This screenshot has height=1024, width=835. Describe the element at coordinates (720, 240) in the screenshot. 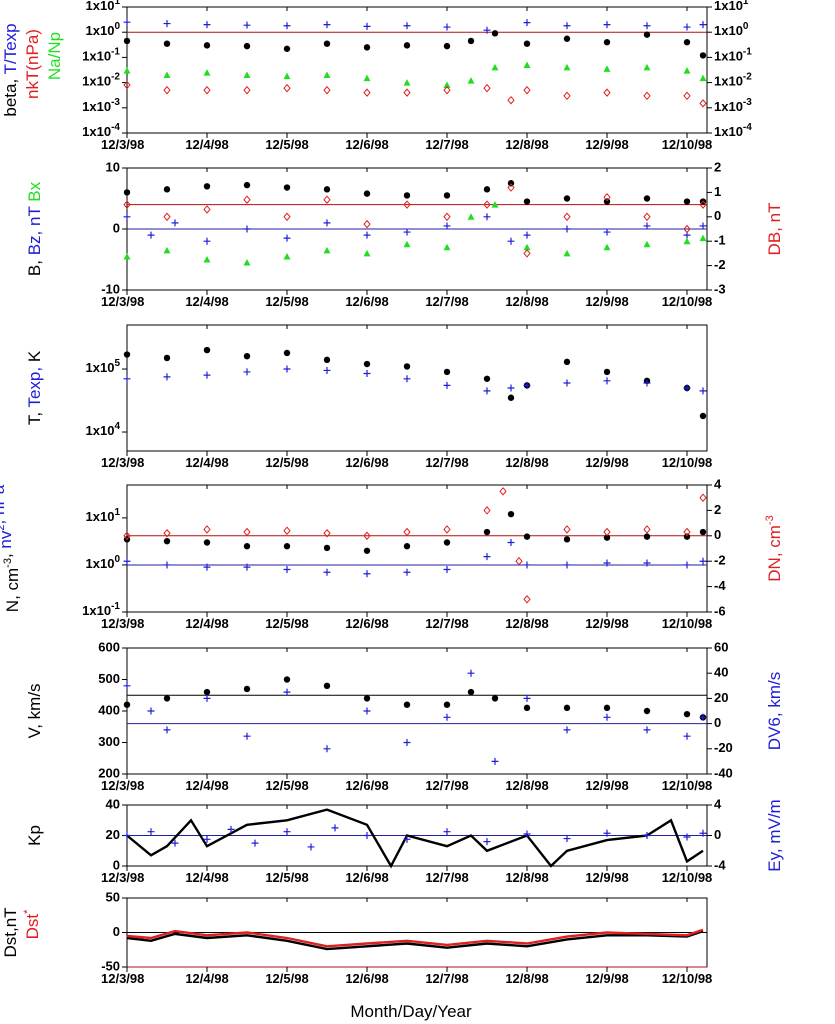

I see `right-y-tick-label: -1` at that location.